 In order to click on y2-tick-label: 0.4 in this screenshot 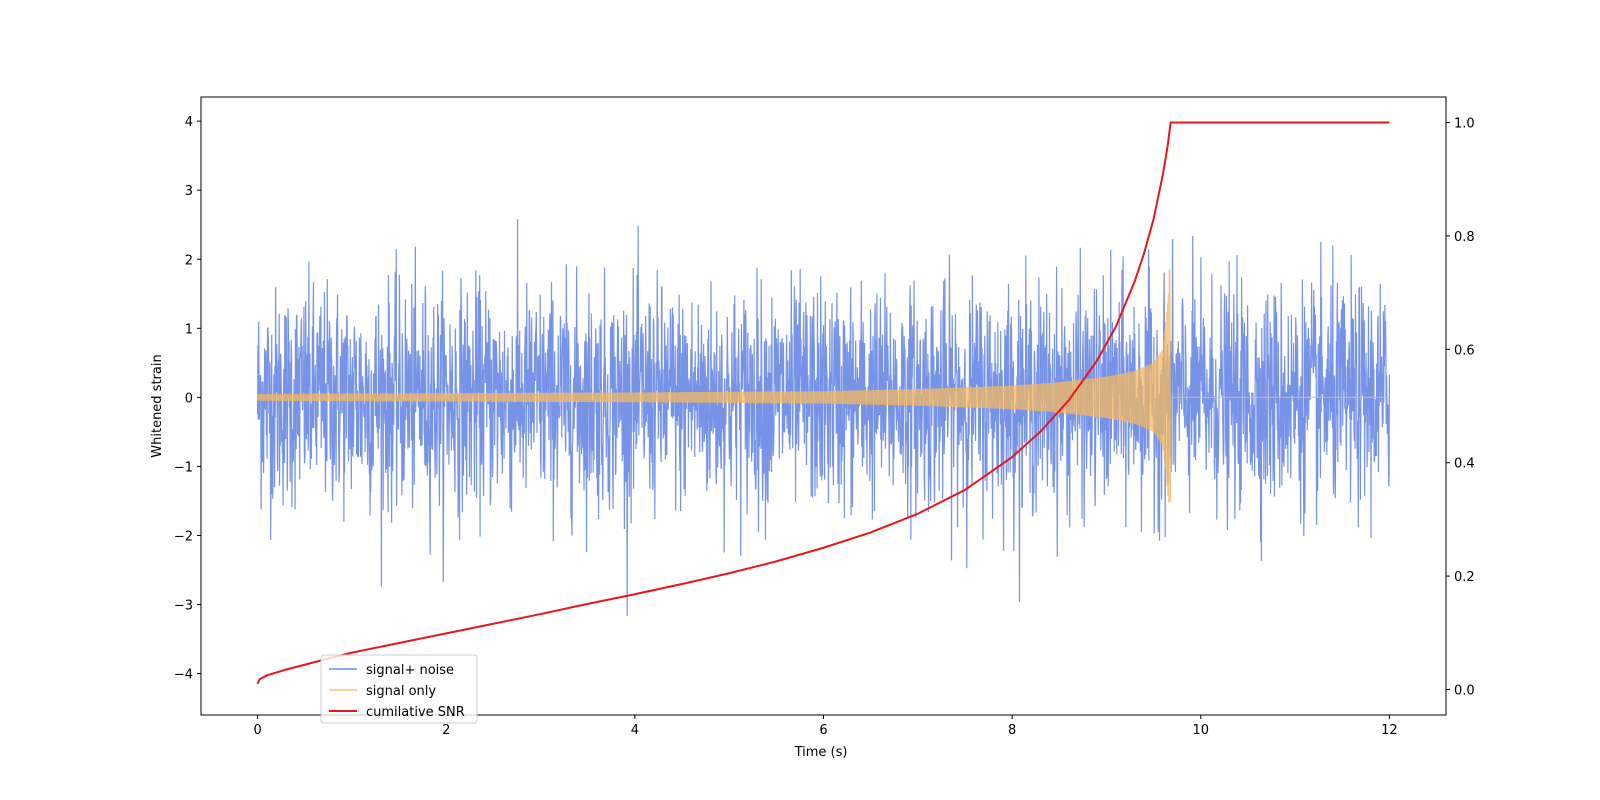, I will do `click(1464, 464)`.